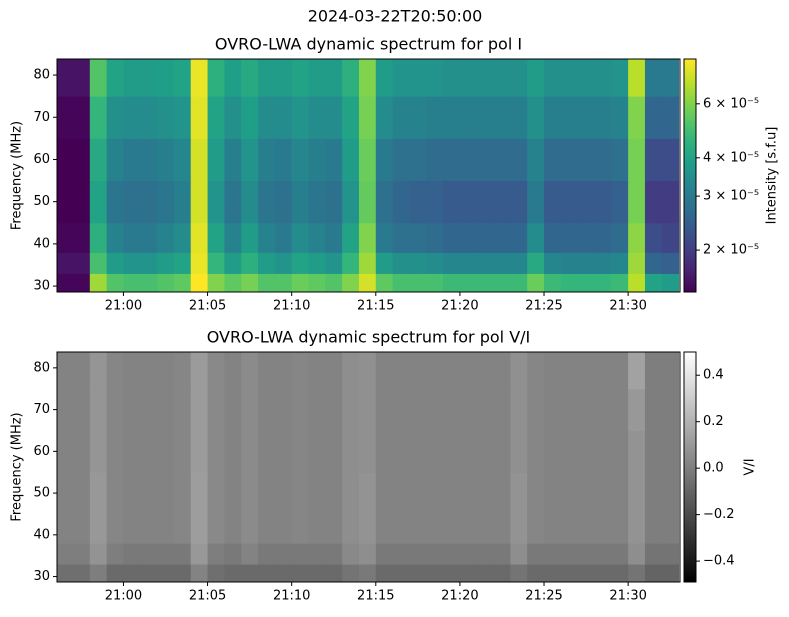  Describe the element at coordinates (41, 367) in the screenshot. I see `y-tick-label: 80` at that location.